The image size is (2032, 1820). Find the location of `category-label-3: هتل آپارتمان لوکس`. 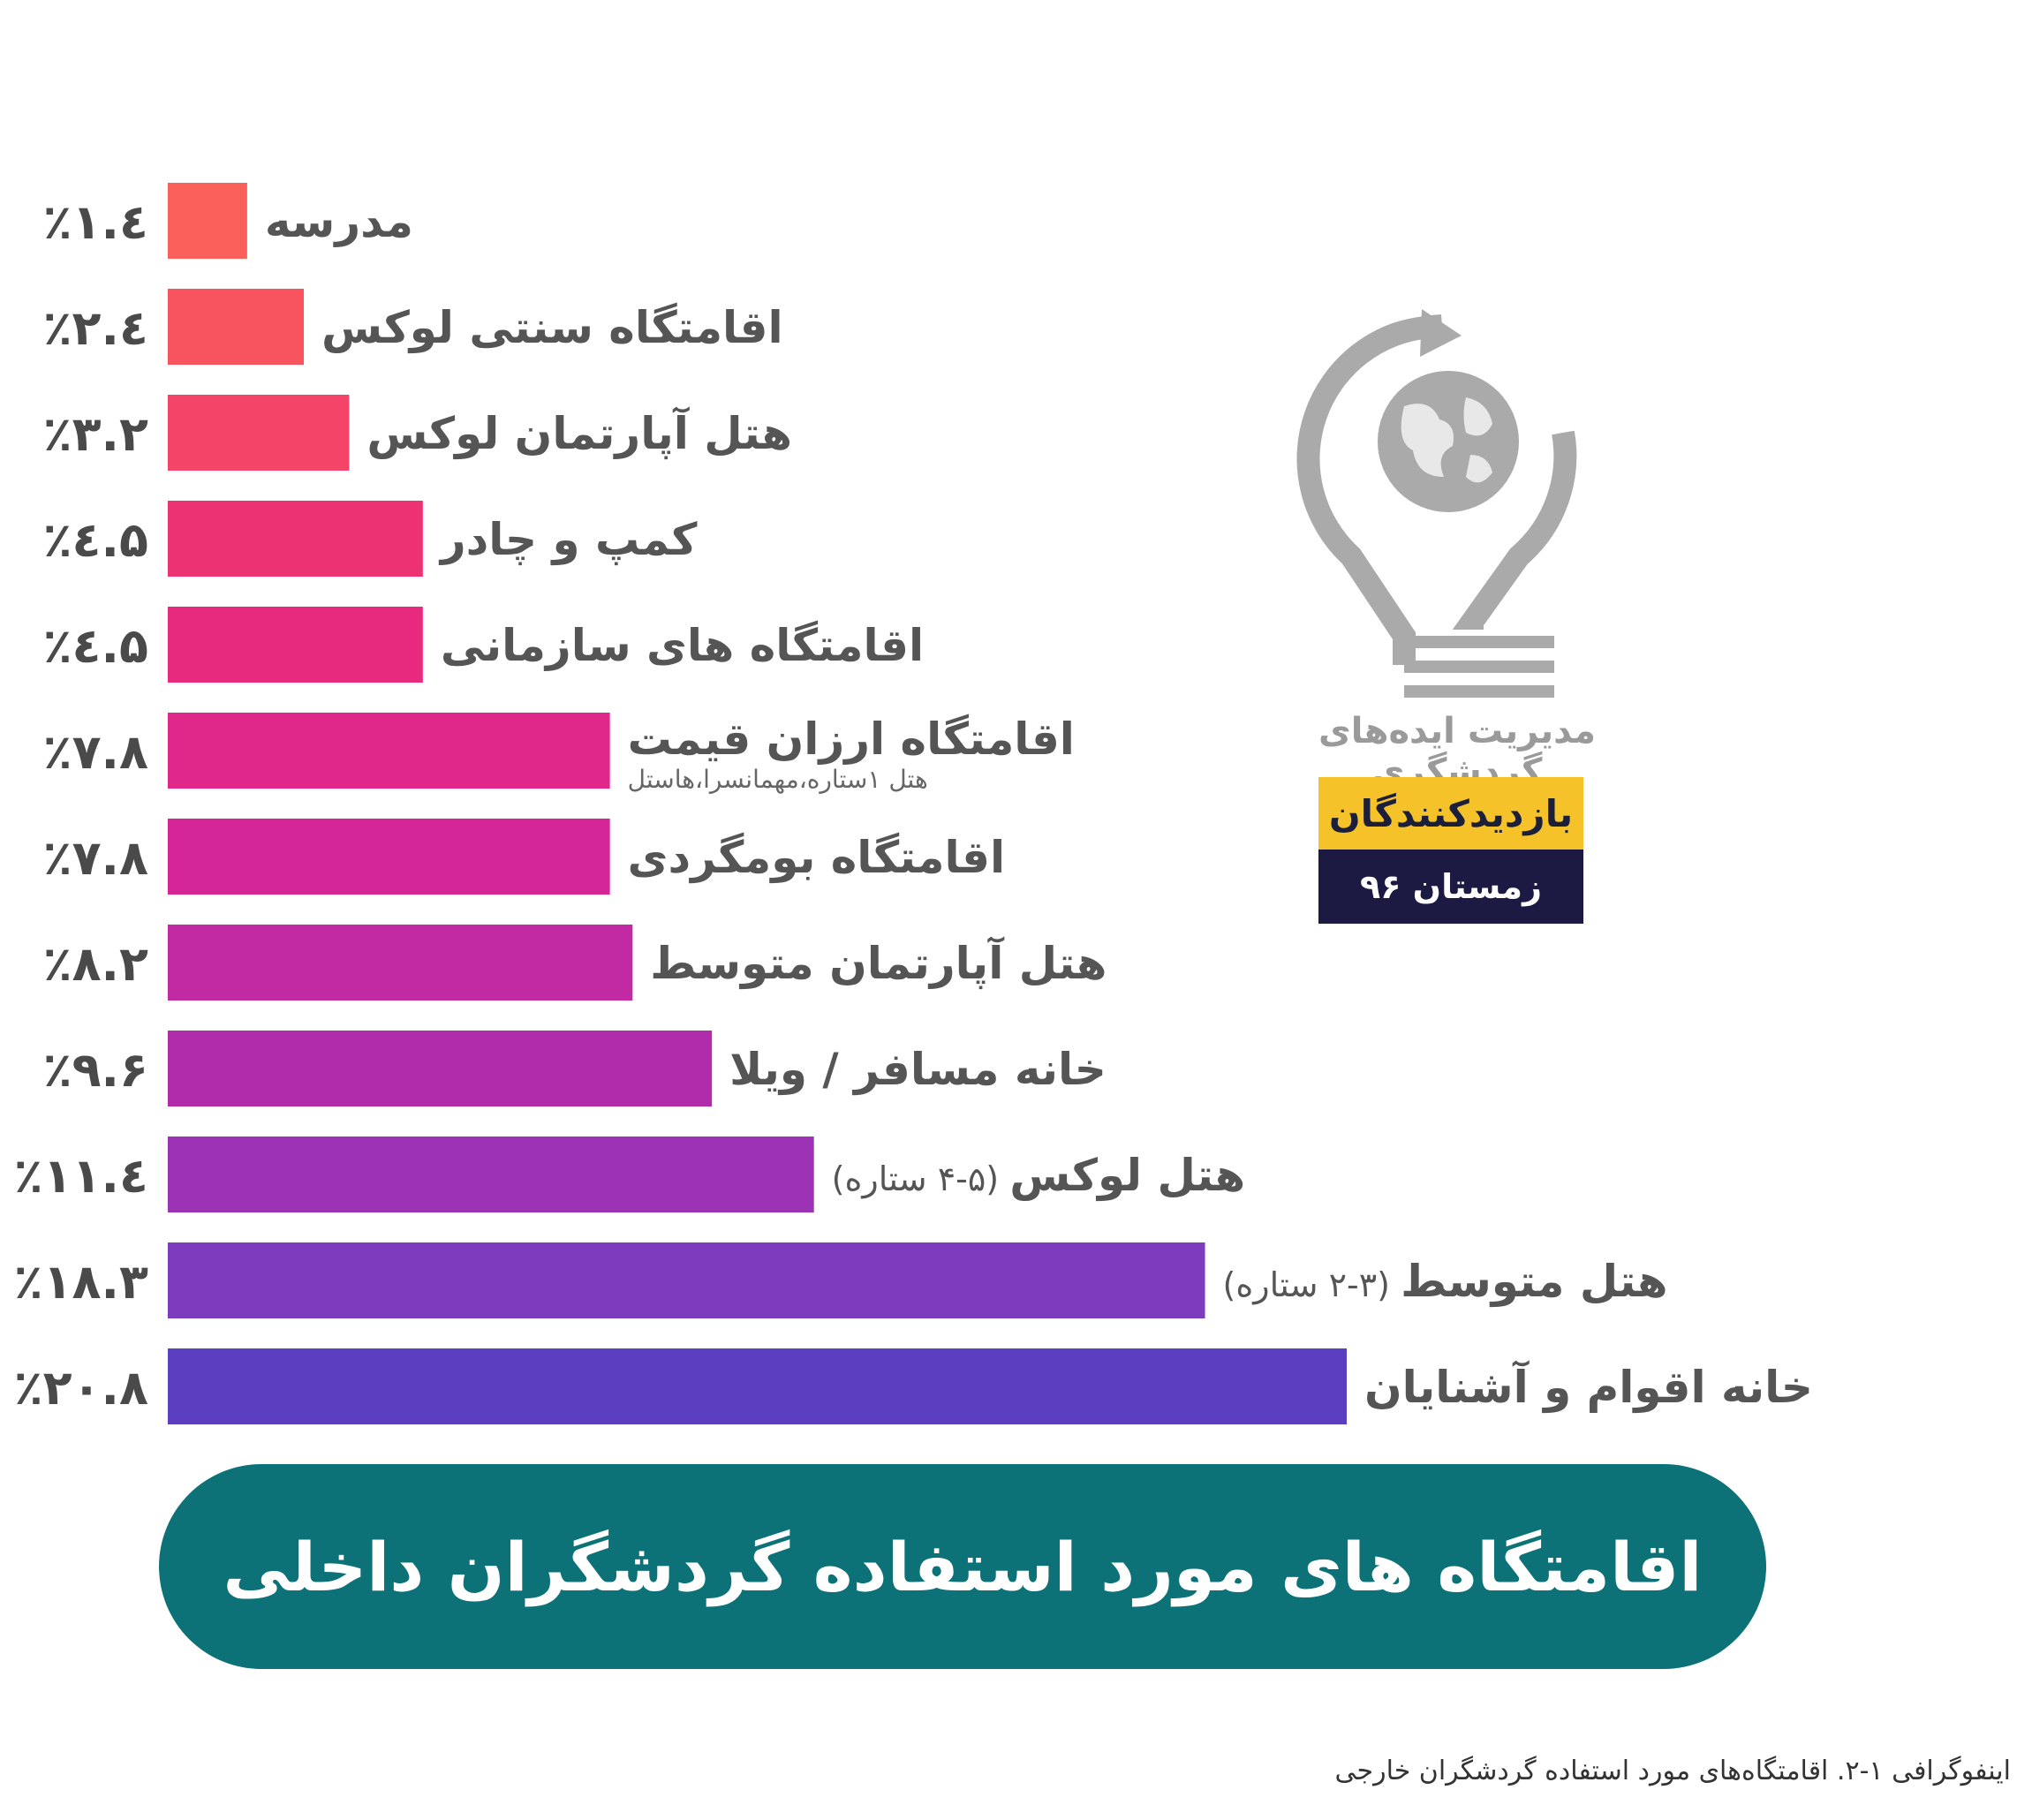

category-label-3: هتل آپارتمان لوکس is located at coordinates (579, 433).